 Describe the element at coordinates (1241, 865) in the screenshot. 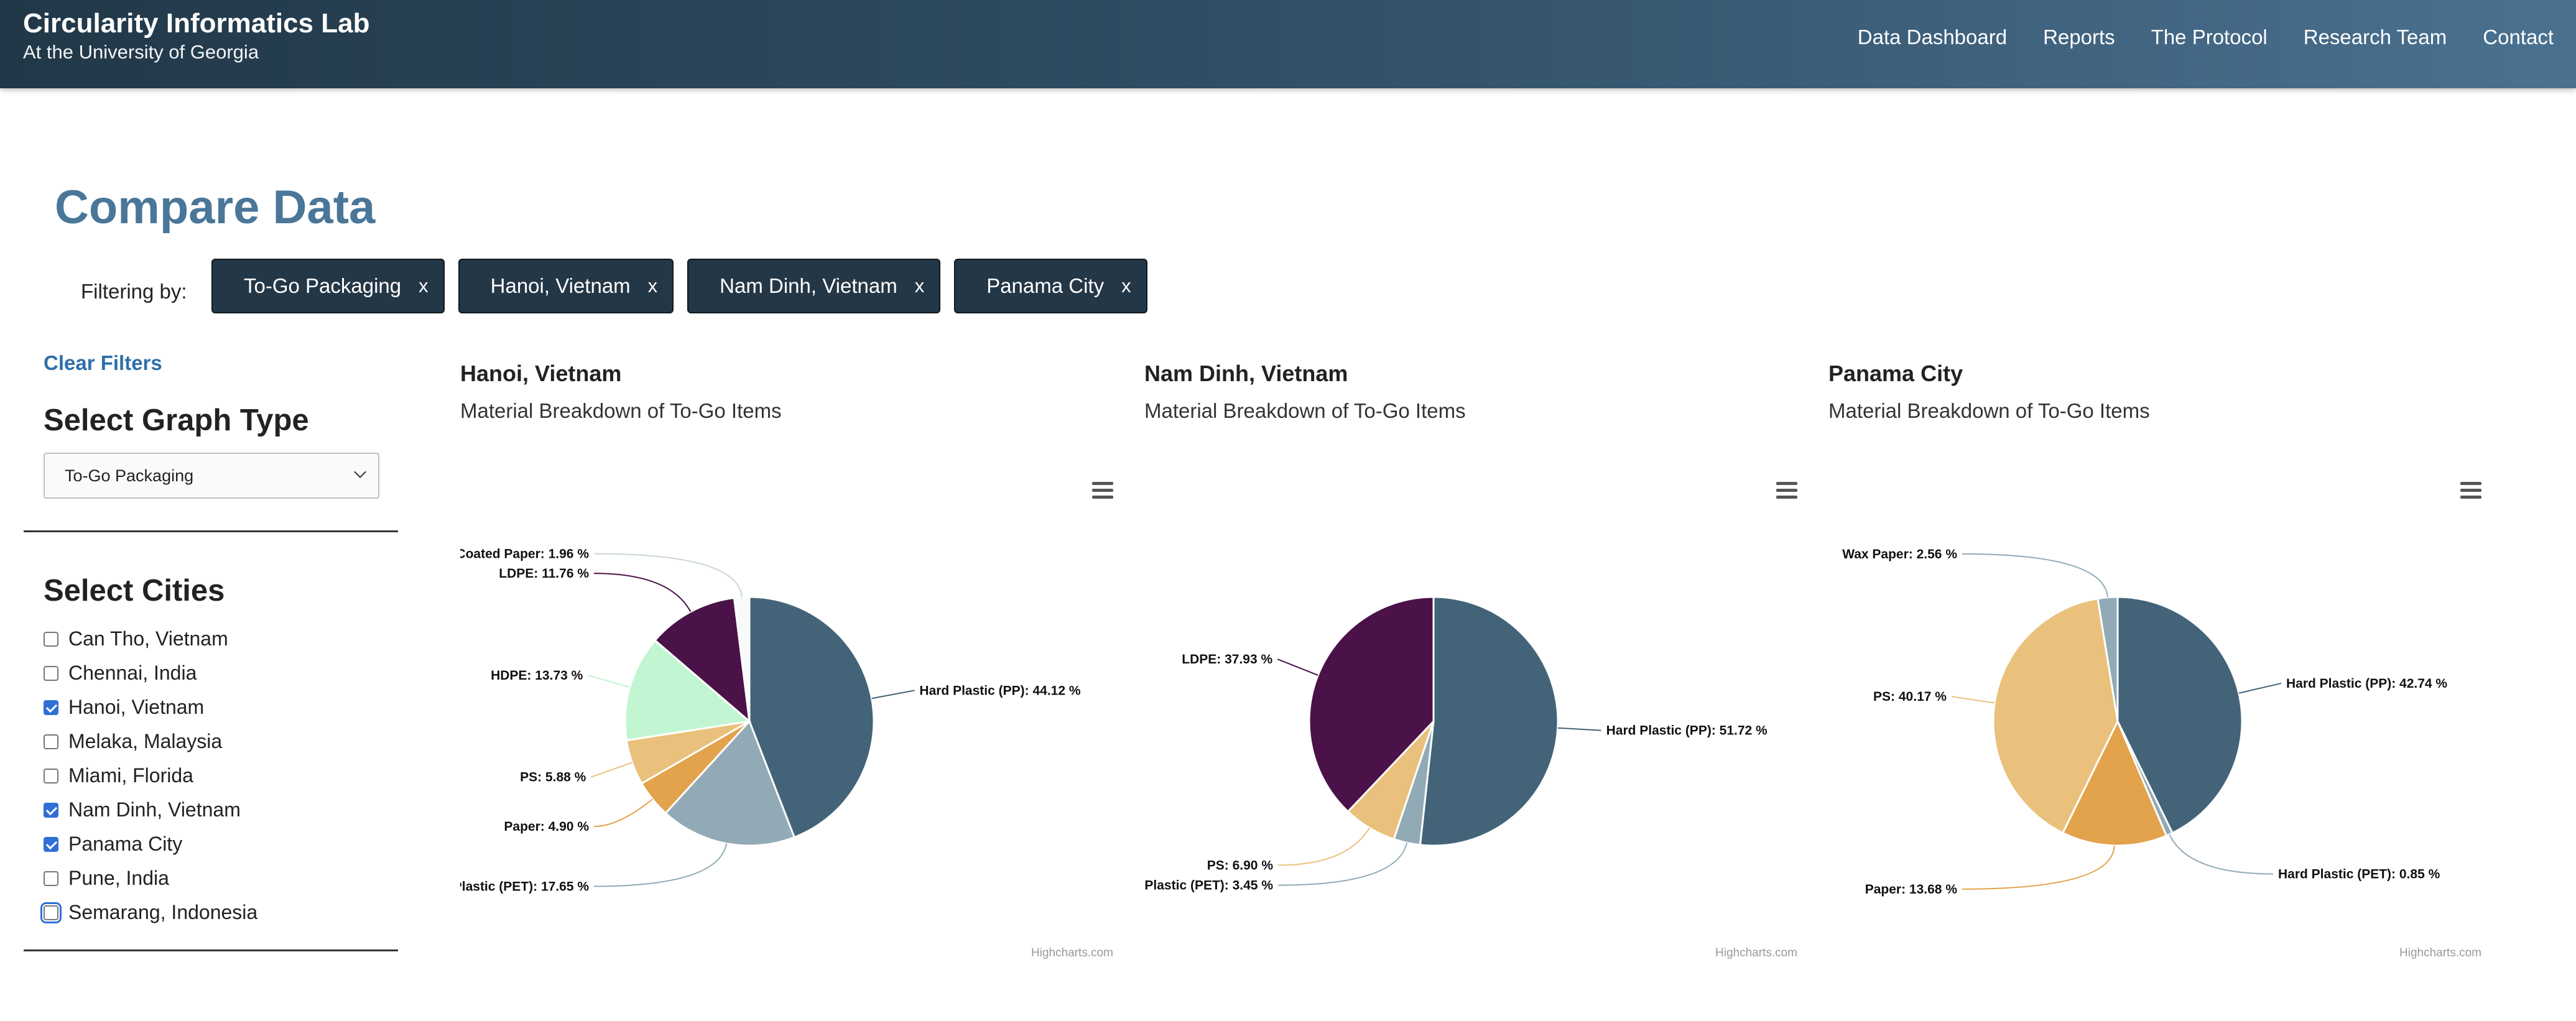

I see `pie-data-label: PS: 6.90 %` at that location.